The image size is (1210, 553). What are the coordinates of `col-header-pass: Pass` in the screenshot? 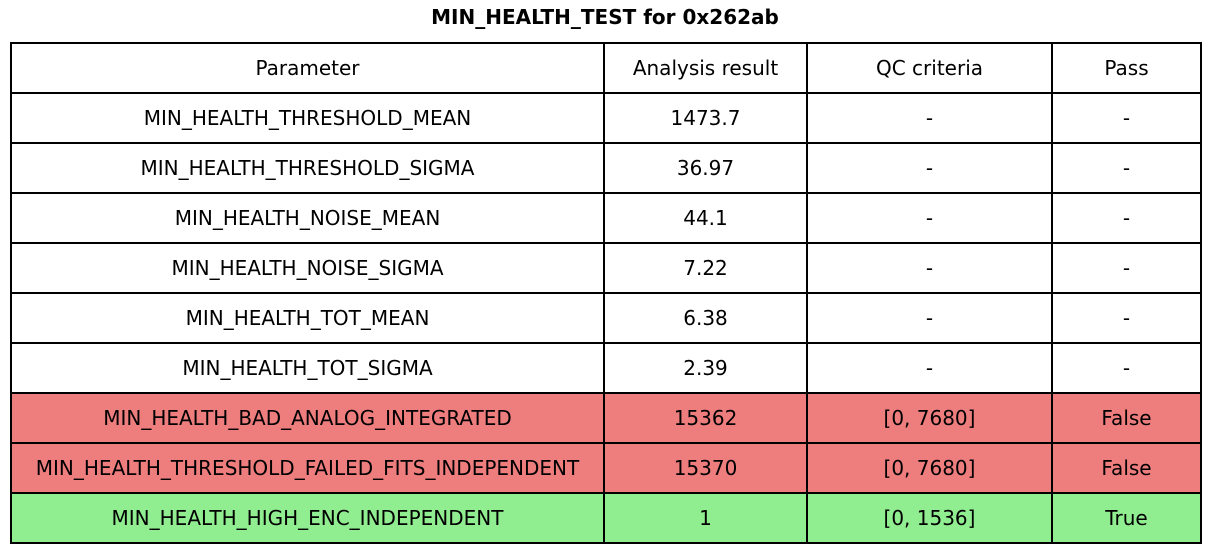 It's located at (1126, 68).